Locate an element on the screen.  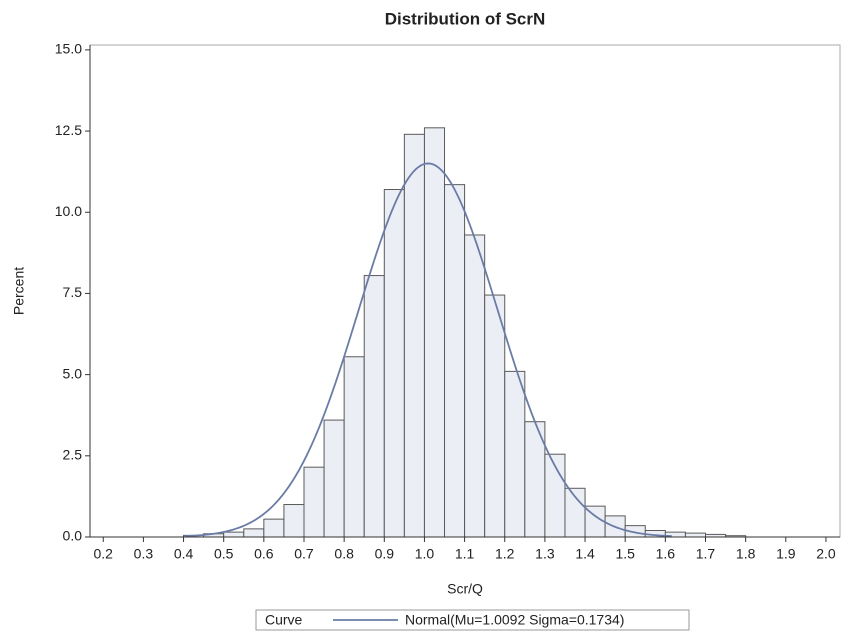
x-tick-label: 1.2 is located at coordinates (505, 554).